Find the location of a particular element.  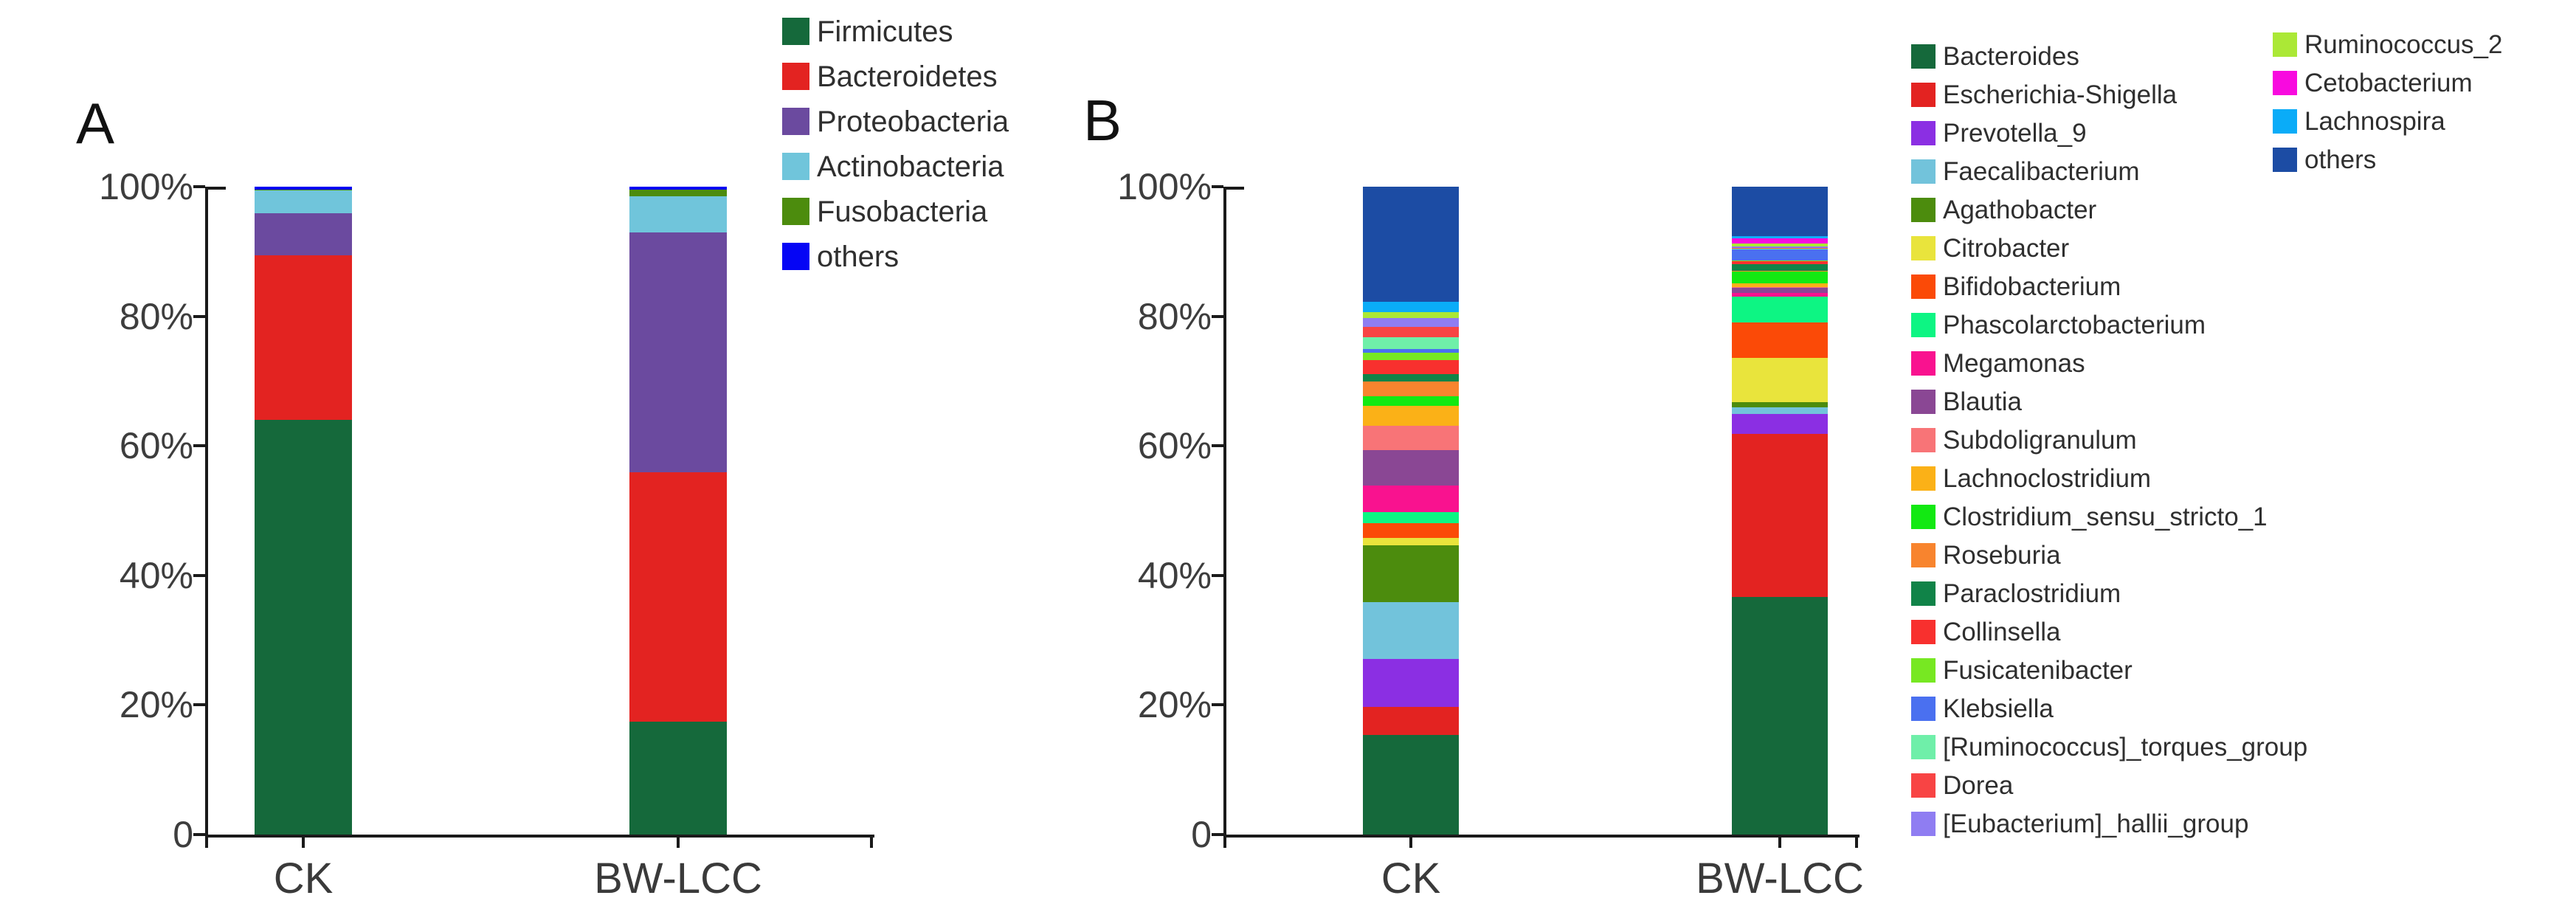

y-axis-tick-label: 80% is located at coordinates (156, 316).